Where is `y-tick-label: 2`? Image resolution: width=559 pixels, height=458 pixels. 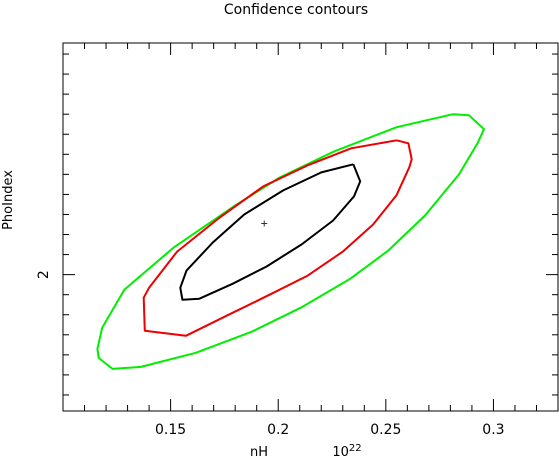 y-tick-label: 2 is located at coordinates (44, 274).